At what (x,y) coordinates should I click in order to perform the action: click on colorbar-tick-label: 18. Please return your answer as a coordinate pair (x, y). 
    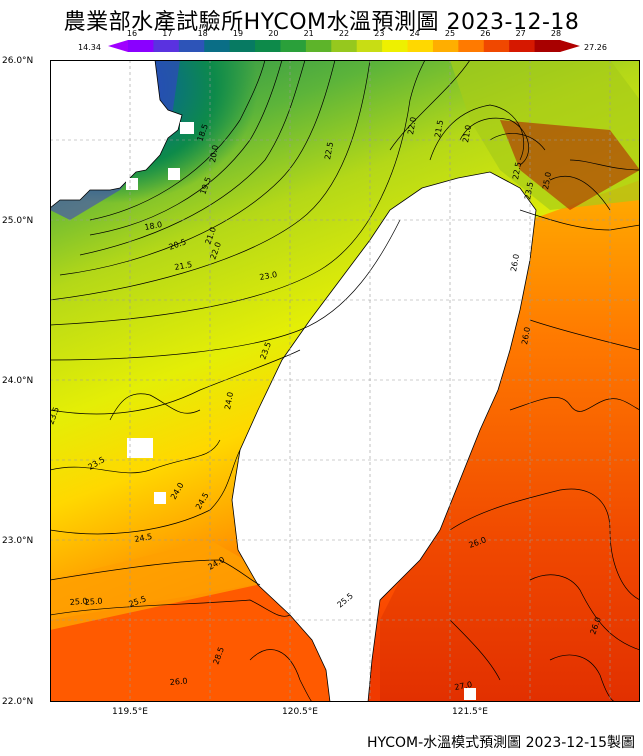
    Looking at the image, I should click on (203, 33).